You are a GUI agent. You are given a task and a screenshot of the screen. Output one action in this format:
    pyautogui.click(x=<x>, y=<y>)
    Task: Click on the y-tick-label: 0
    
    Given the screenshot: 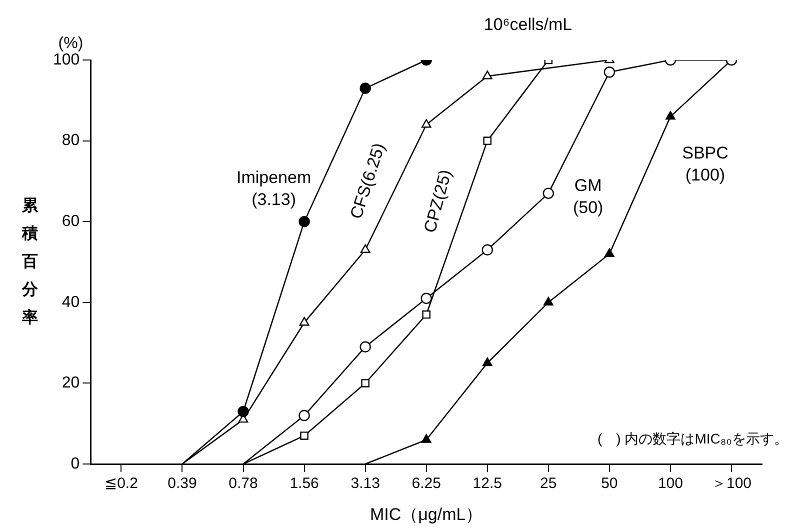 What is the action you would take?
    pyautogui.click(x=75, y=463)
    